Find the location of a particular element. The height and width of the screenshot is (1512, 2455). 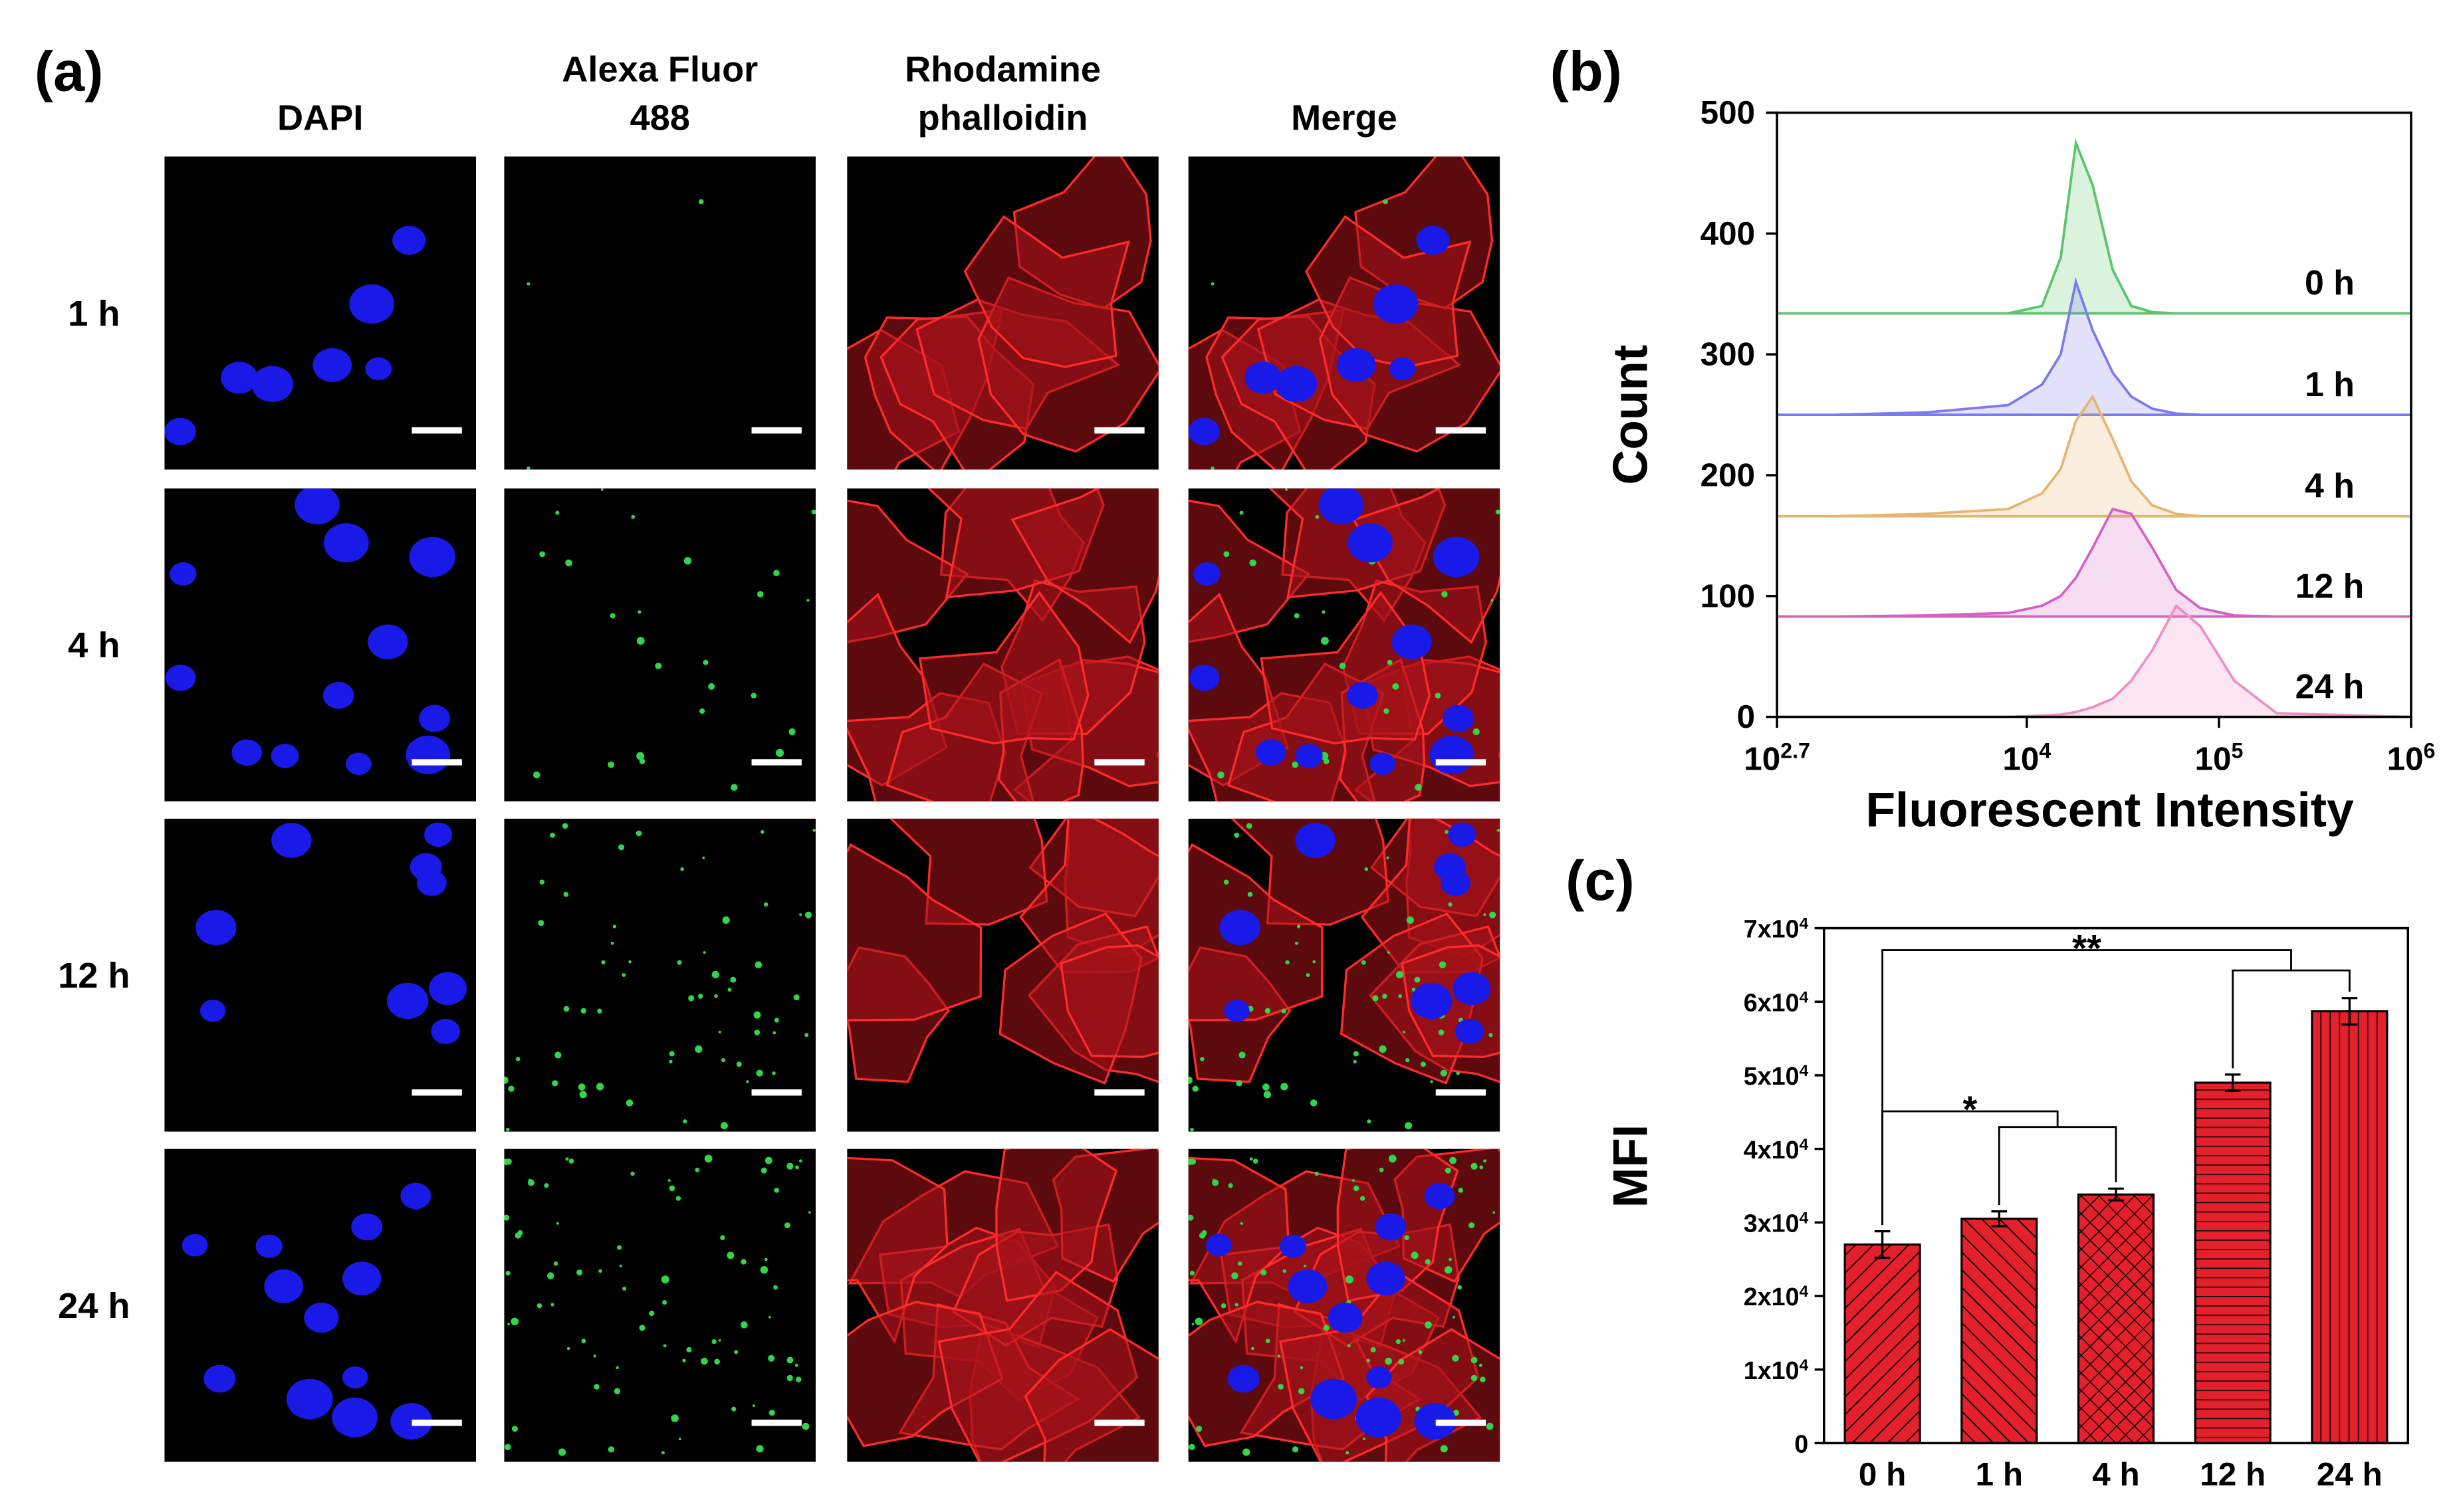

row-label: 12 h is located at coordinates (94, 976).